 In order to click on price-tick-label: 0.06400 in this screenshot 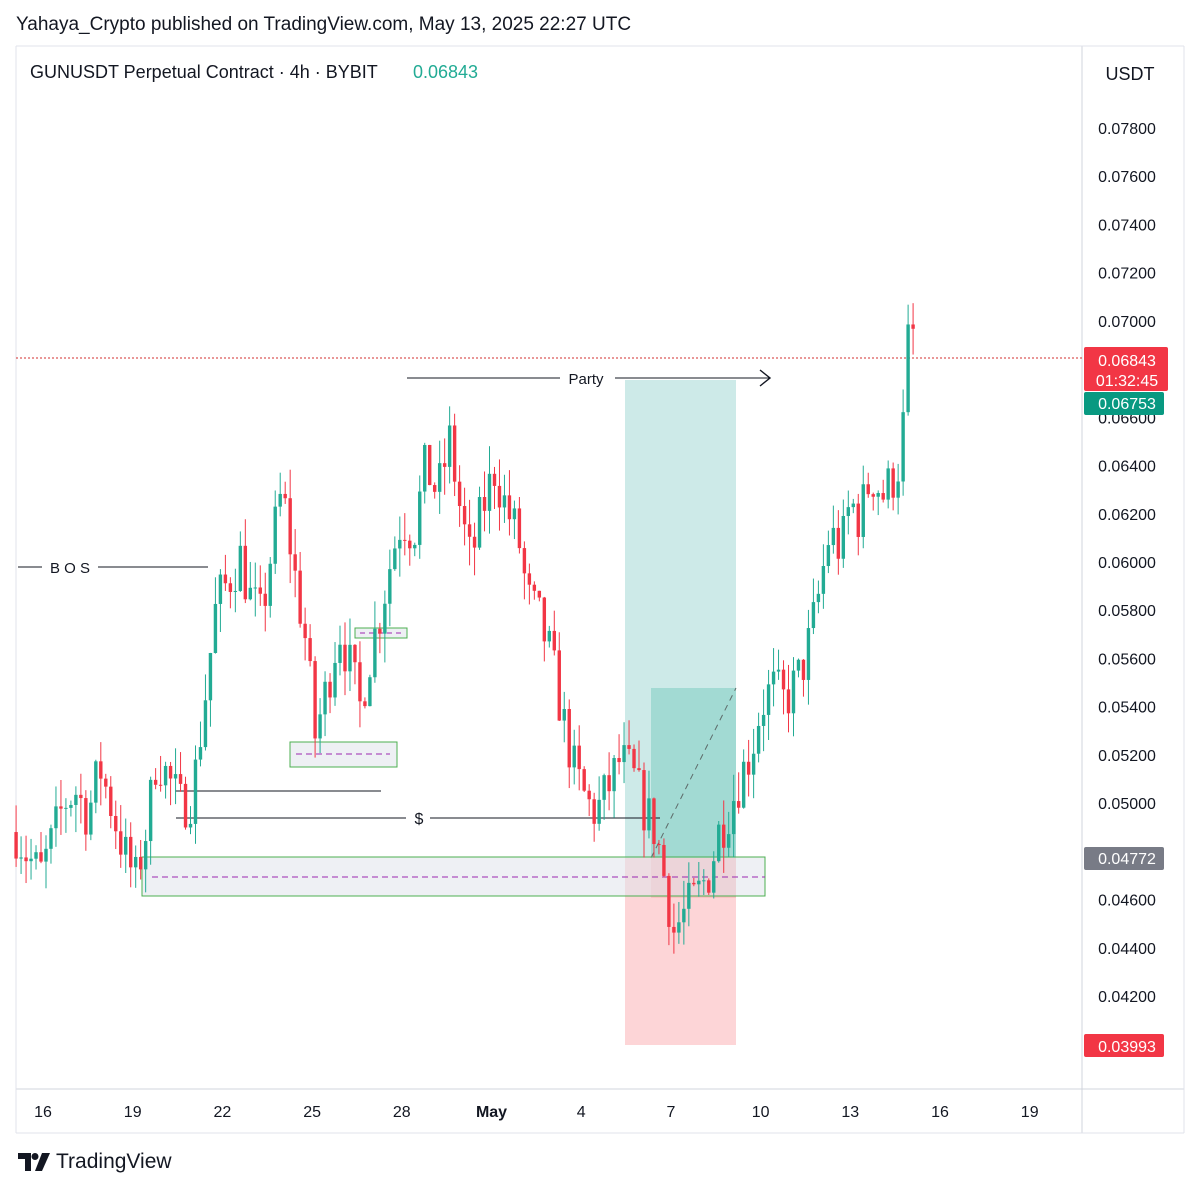, I will do `click(1127, 467)`.